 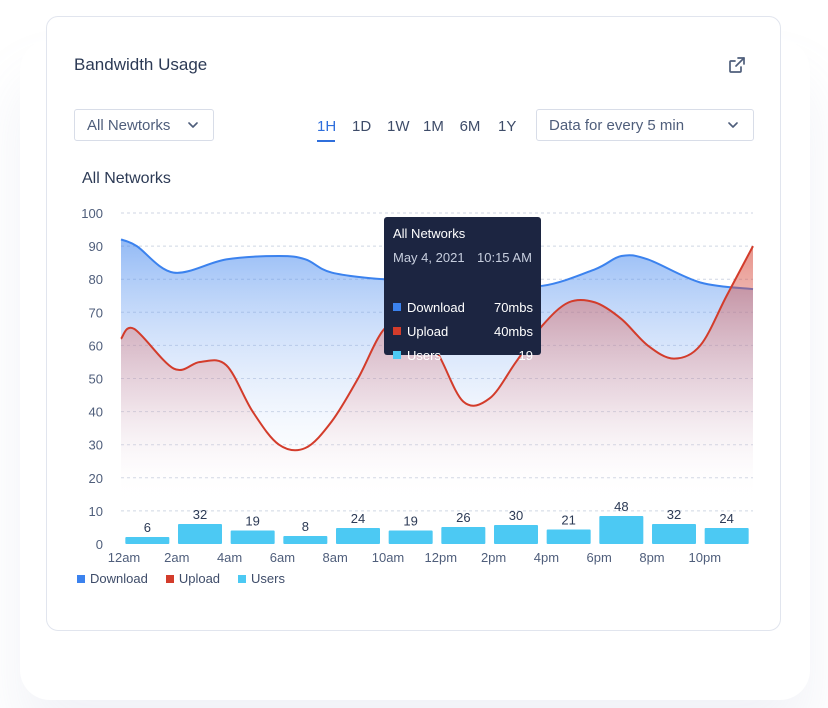 I want to click on network-select-value: All Newtorks, so click(x=129, y=125).